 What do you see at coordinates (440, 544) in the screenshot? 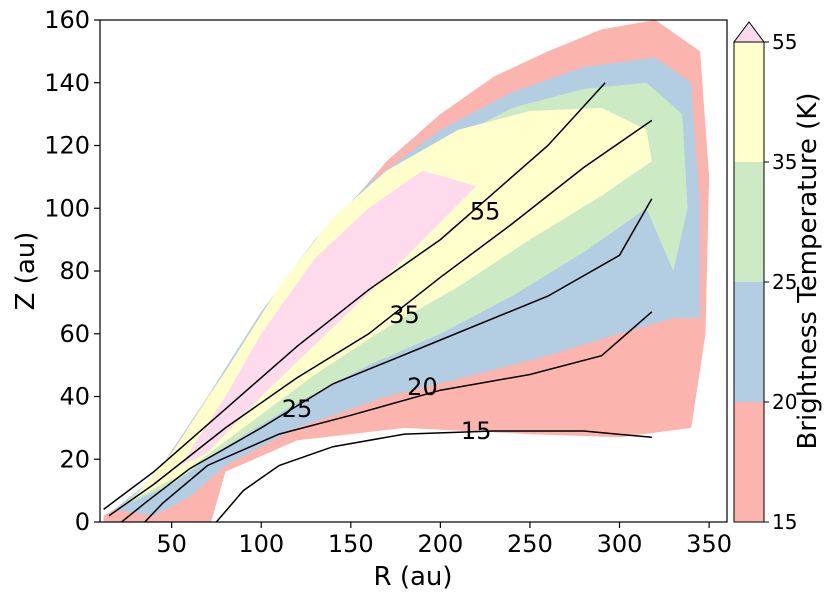
I see `x-tick-label: 200` at bounding box center [440, 544].